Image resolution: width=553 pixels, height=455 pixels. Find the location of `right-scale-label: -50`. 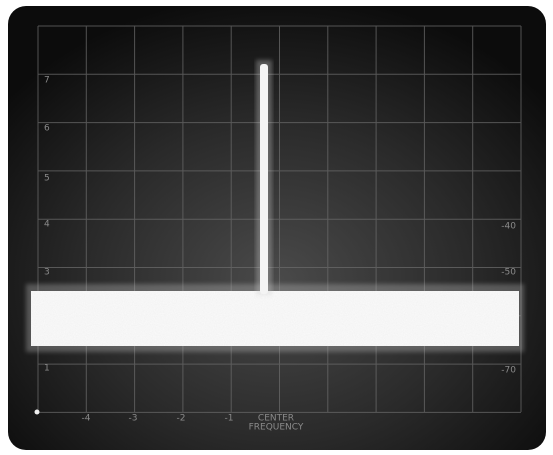

right-scale-label: -50 is located at coordinates (508, 273).